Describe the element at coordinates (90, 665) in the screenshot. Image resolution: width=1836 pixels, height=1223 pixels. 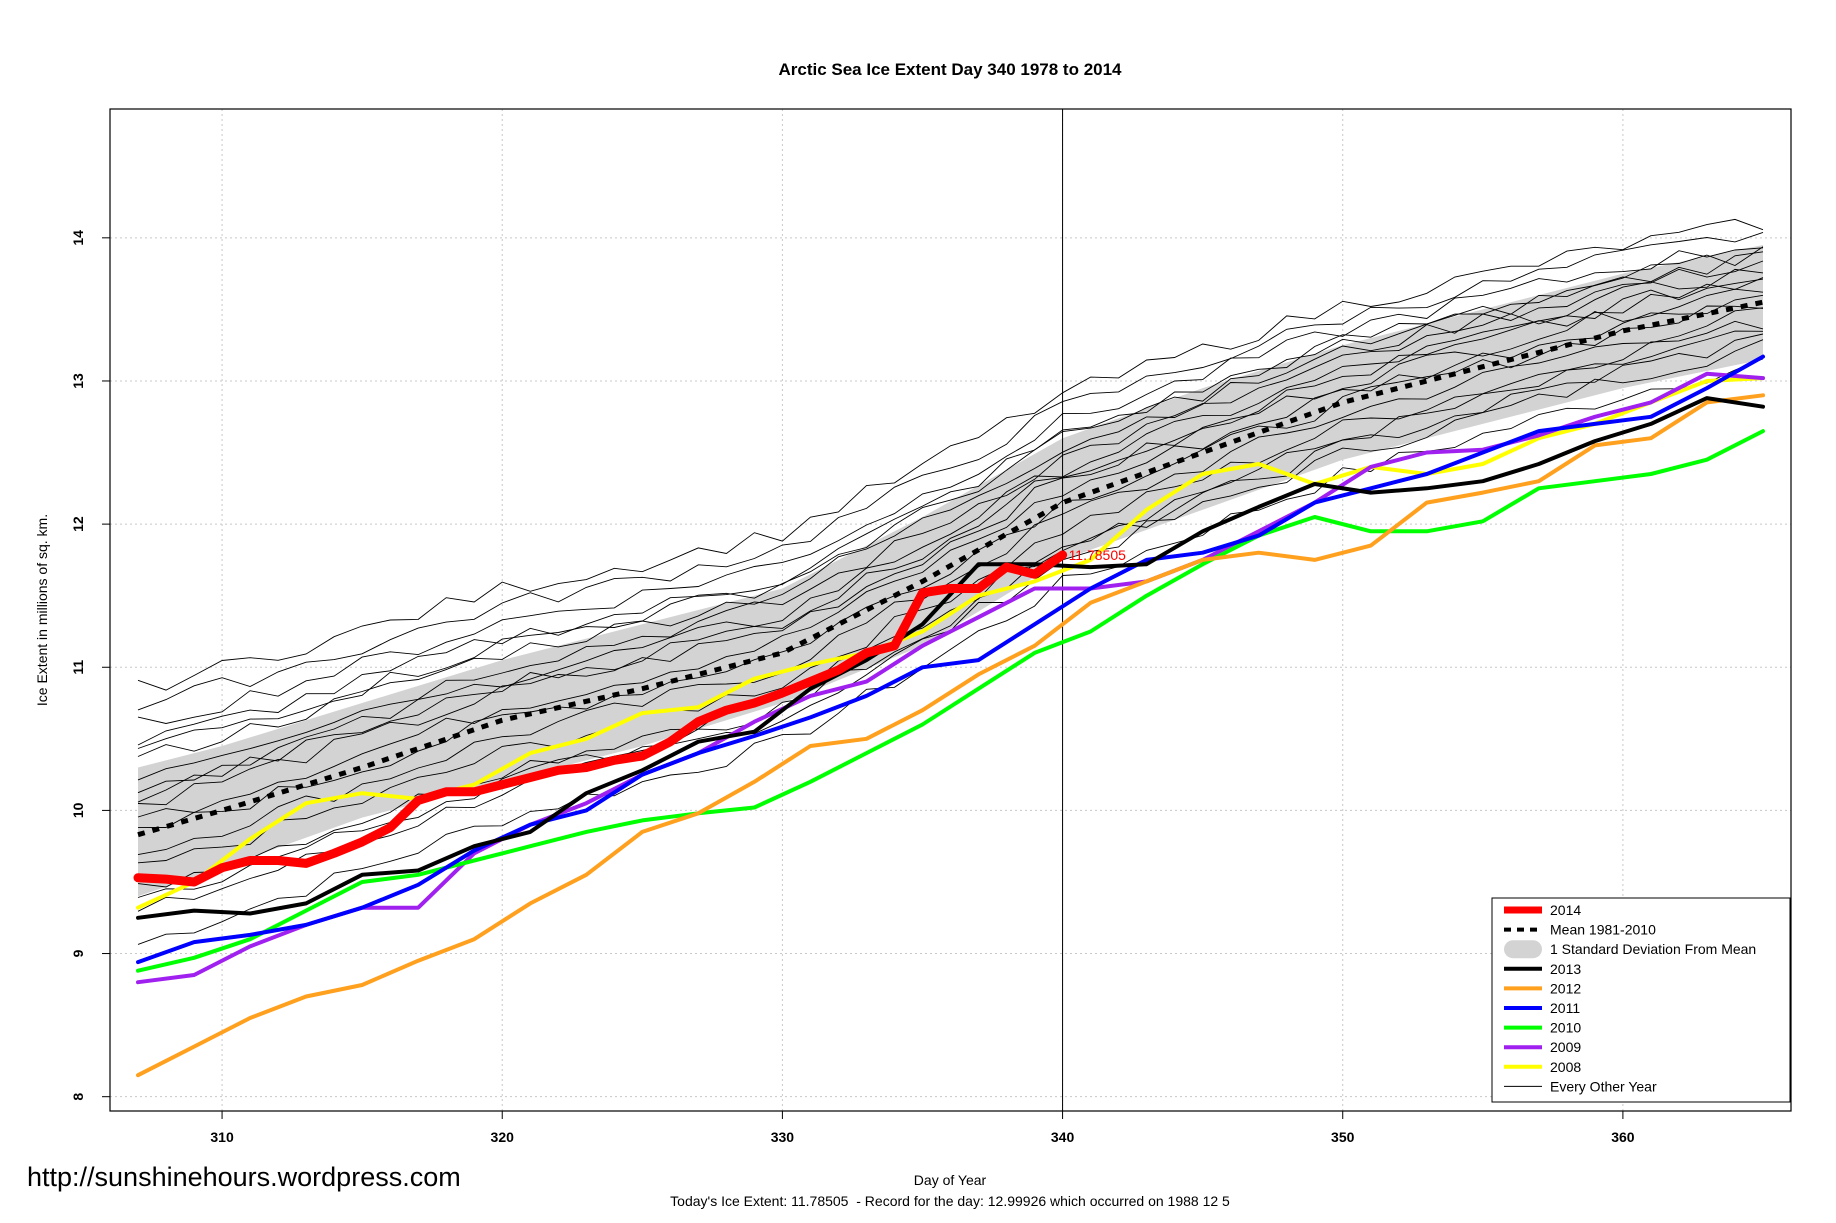
I see `y-axis: 8 9 10 11 12 13 14` at that location.